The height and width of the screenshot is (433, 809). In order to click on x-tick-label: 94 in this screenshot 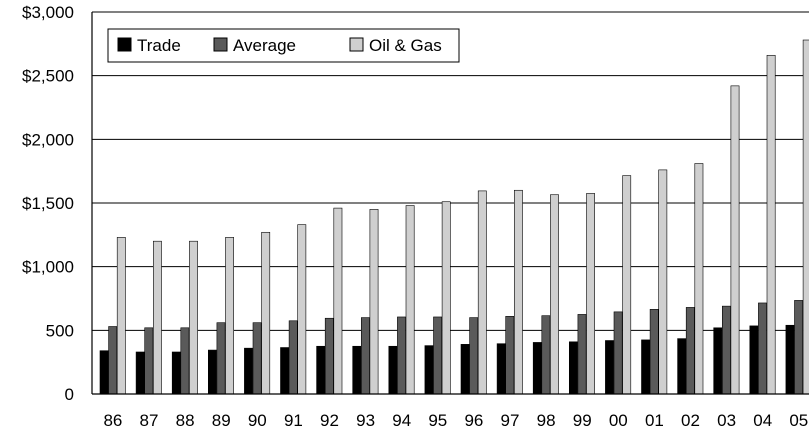, I will do `click(401, 420)`.